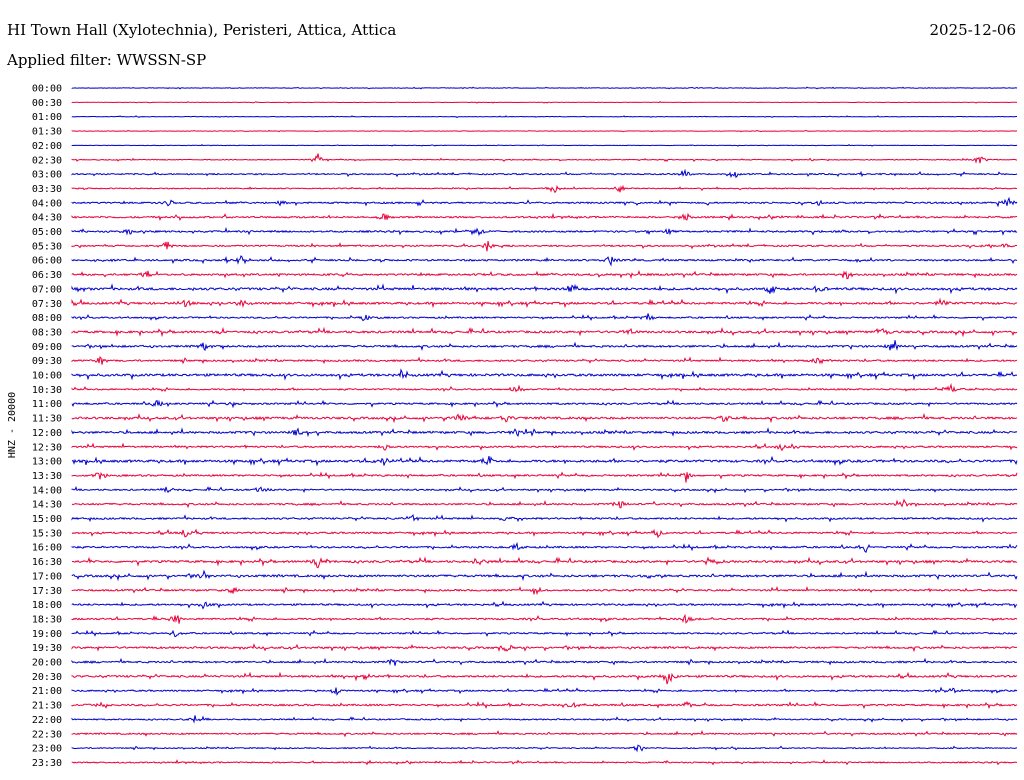 The height and width of the screenshot is (780, 1024). What do you see at coordinates (47, 576) in the screenshot?
I see `time-tick-label: 17:00` at bounding box center [47, 576].